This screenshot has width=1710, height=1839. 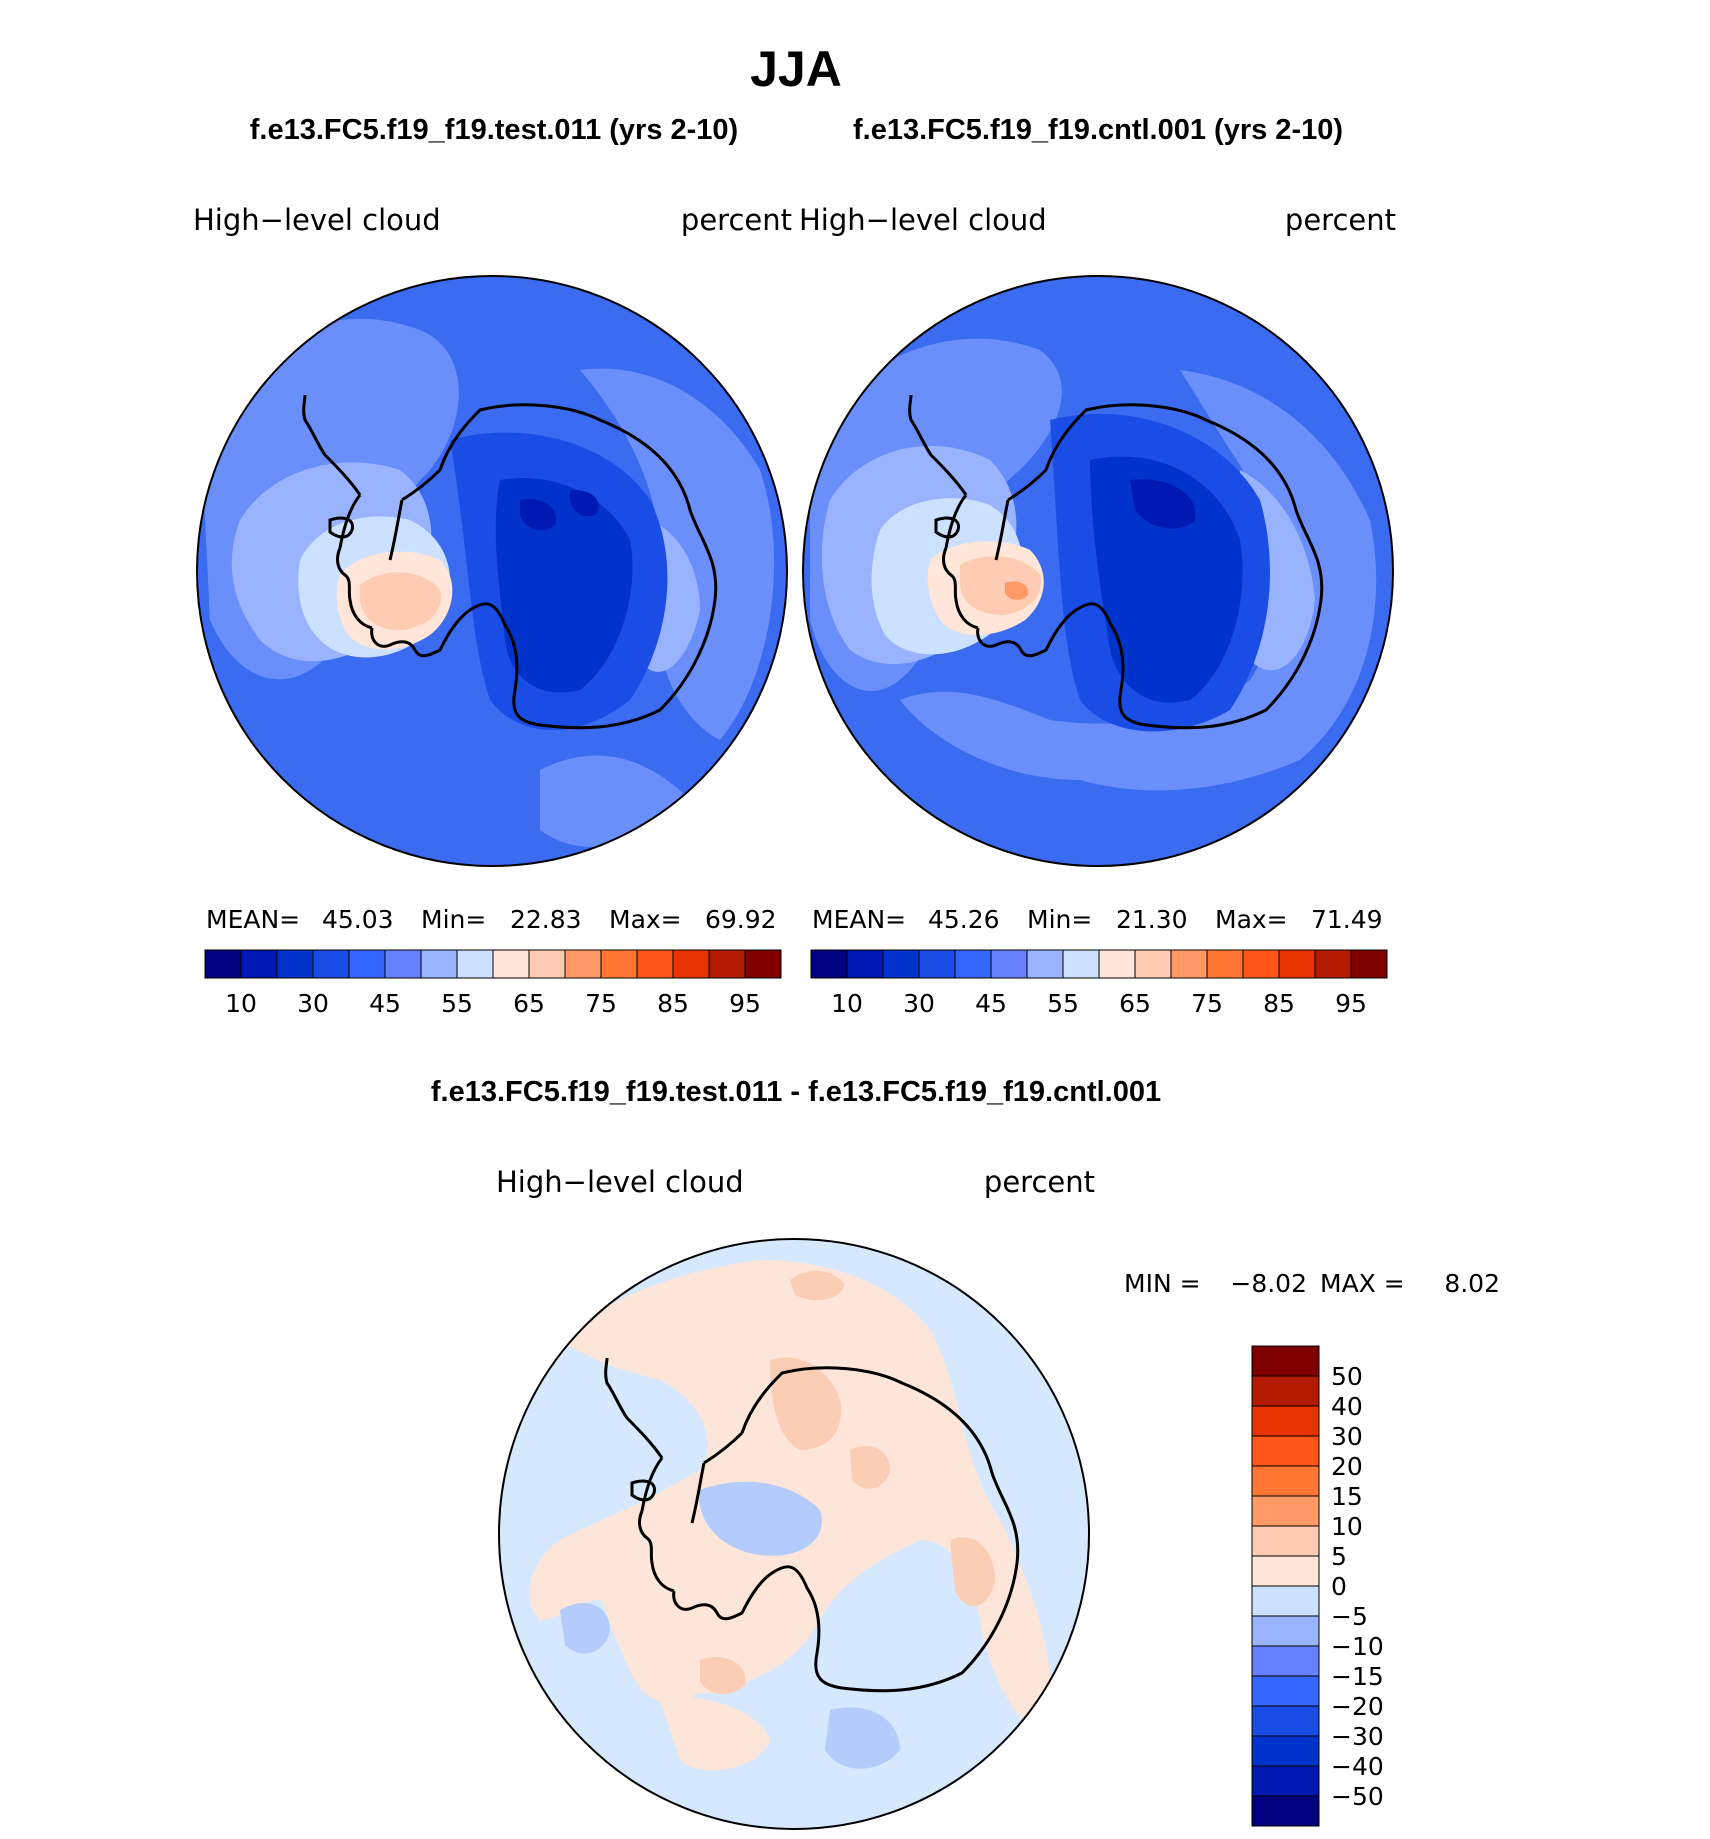 What do you see at coordinates (1099, 983) in the screenshot?
I see `colorbar-cntl: 10 30 45 55 65 75 85 95` at bounding box center [1099, 983].